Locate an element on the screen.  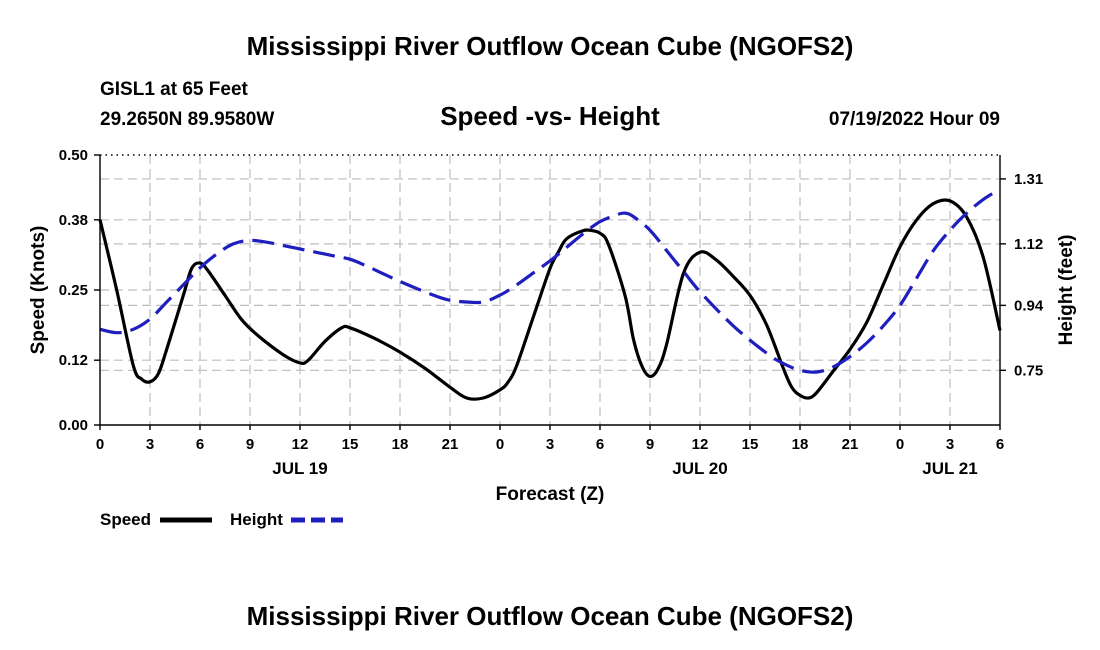
run-time-label: 07/19/2022 Hour 09 is located at coordinates (914, 119).